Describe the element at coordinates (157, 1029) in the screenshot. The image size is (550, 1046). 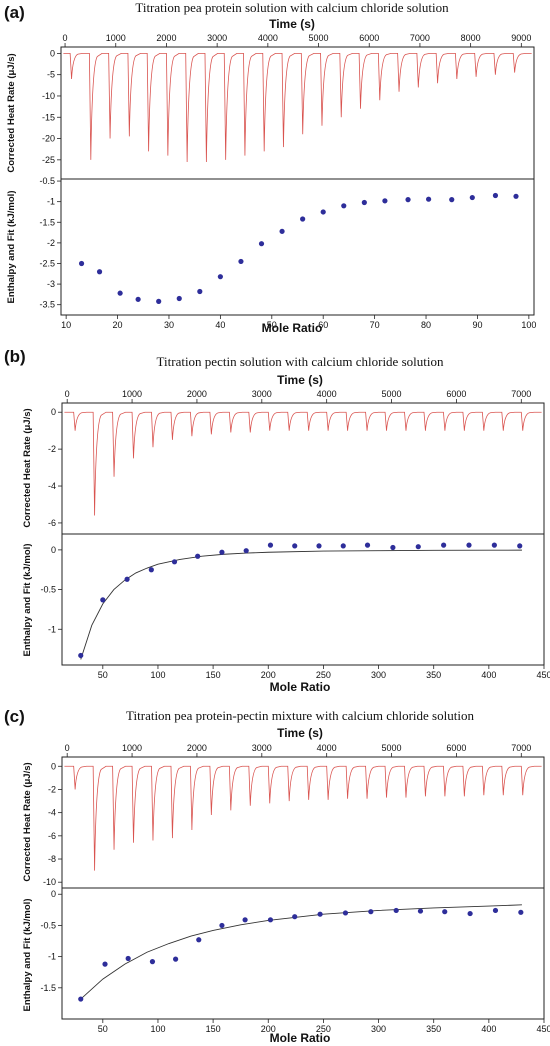
I see `mole-ratio-tick-label-c-1: 100` at that location.